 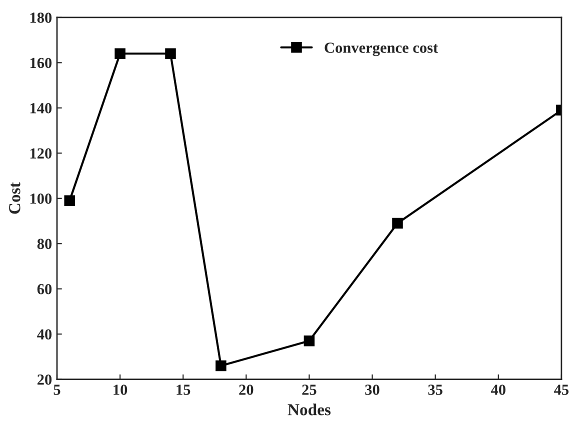 What do you see at coordinates (435, 389) in the screenshot?
I see `x-tick-label: 35` at bounding box center [435, 389].